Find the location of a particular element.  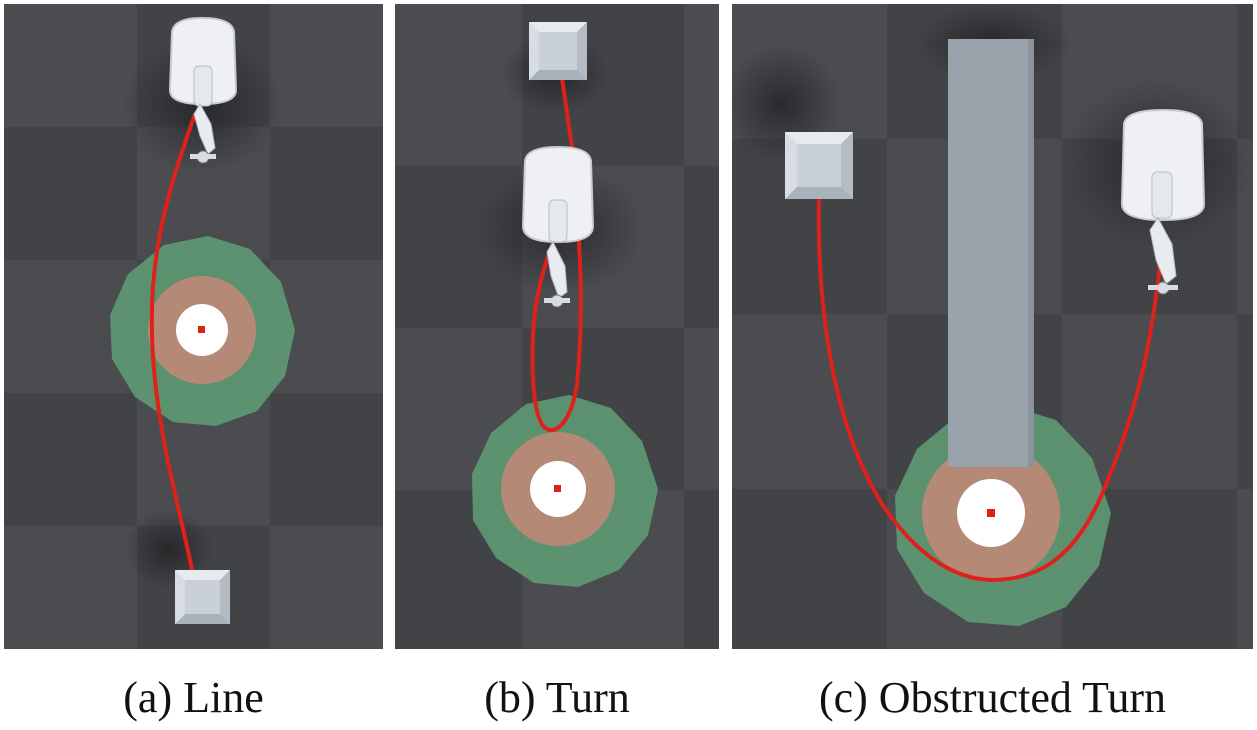

wall-obstacle is located at coordinates (991, 253).